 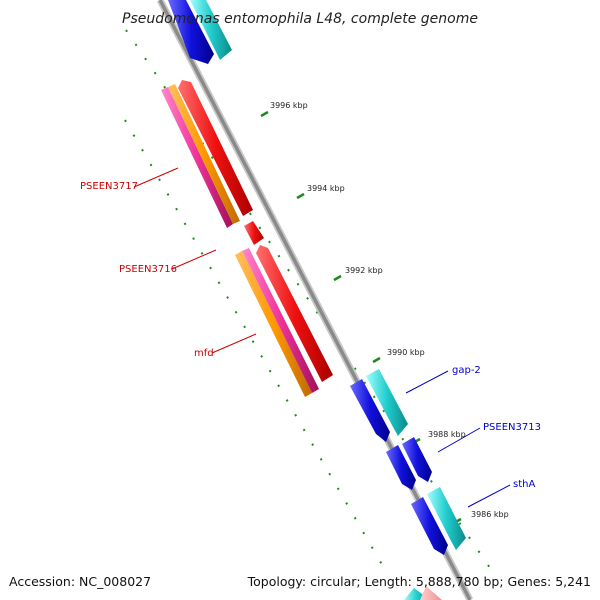 What do you see at coordinates (370, 410) in the screenshot?
I see `gene-gap2-cds` at bounding box center [370, 410].